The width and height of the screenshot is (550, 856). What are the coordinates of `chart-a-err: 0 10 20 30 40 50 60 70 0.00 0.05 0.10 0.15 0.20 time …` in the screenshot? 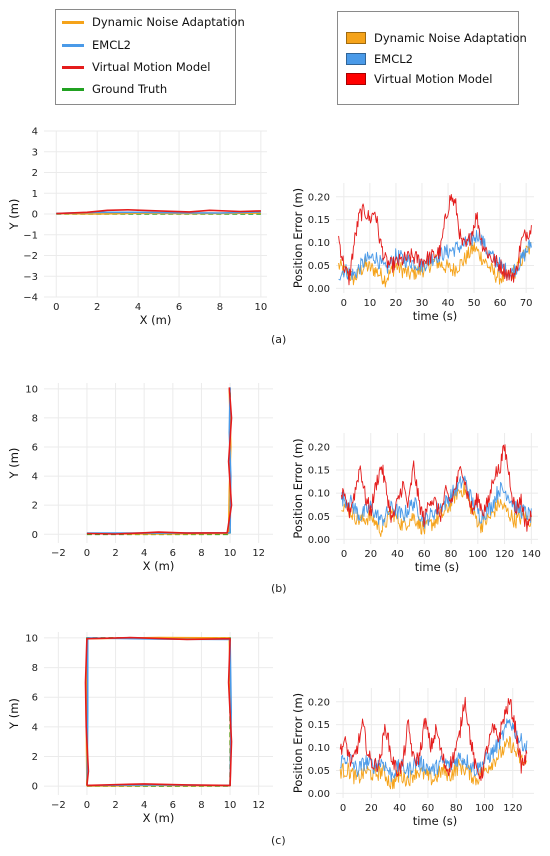 It's located at (412, 253).